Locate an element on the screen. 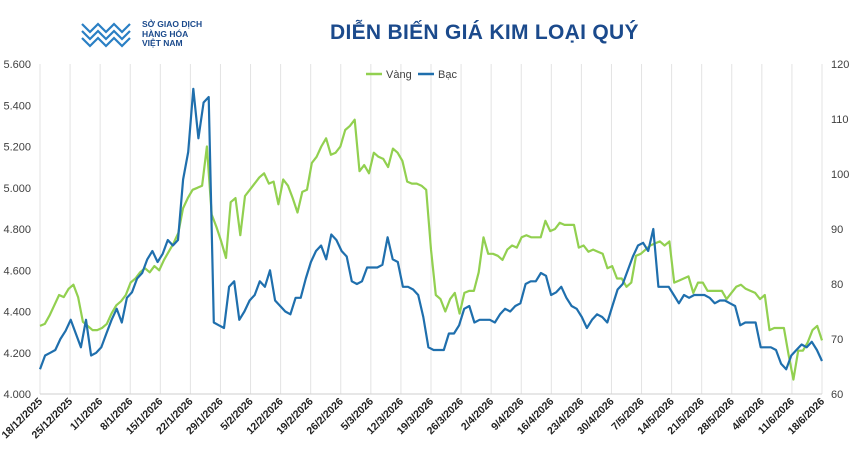  logo-text: SỞ GIAO DỊCH HÀNG HÓA VIỆT NAM is located at coordinates (172, 34).